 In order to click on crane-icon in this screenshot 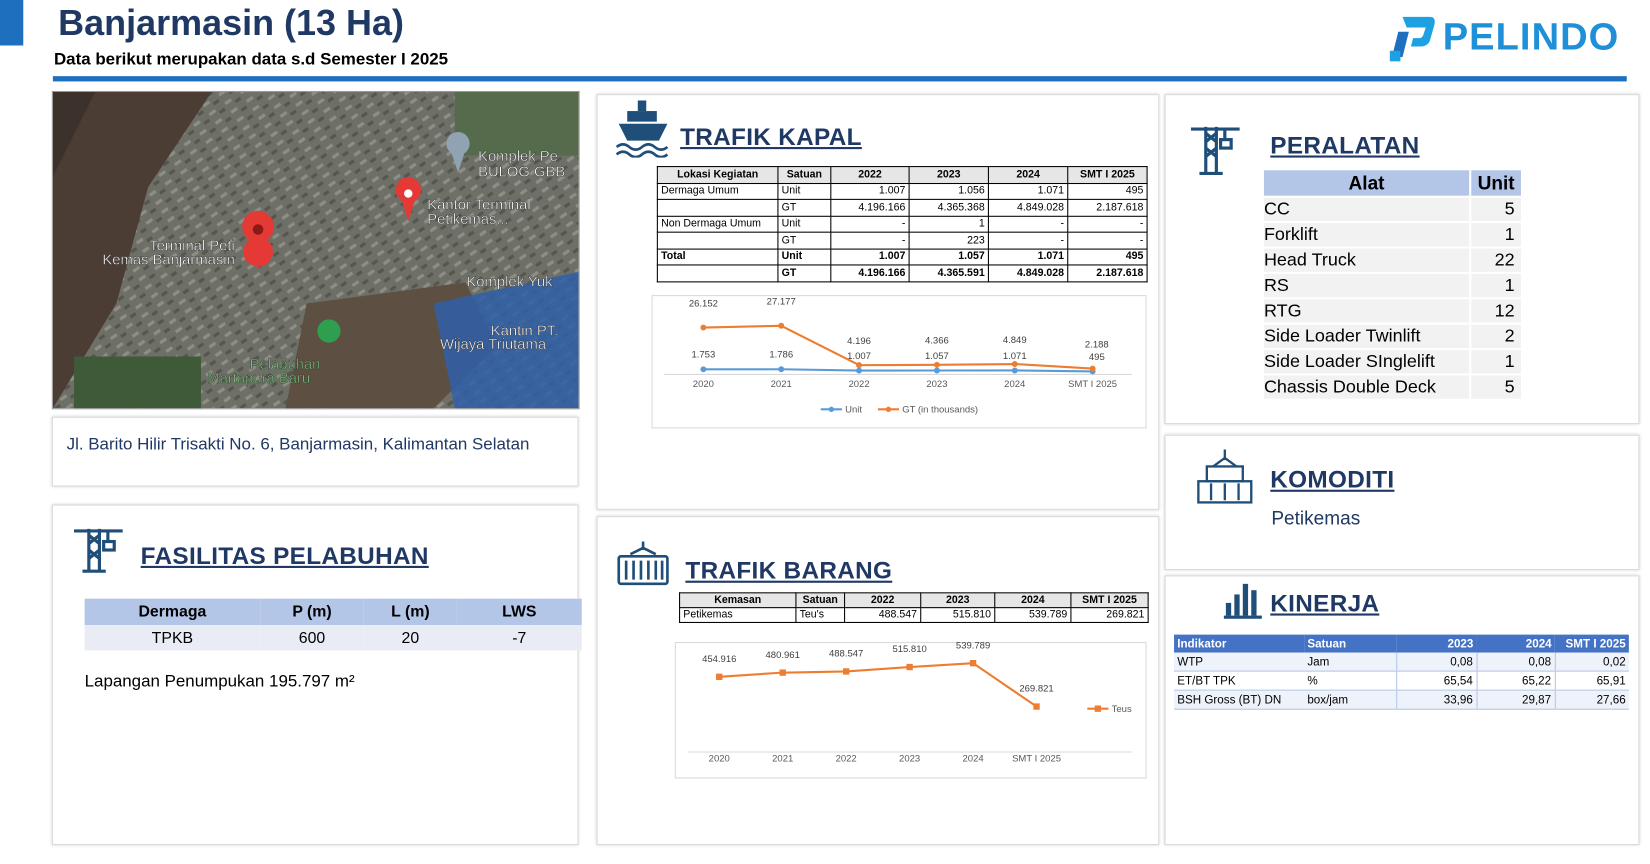, I will do `click(98, 550)`.